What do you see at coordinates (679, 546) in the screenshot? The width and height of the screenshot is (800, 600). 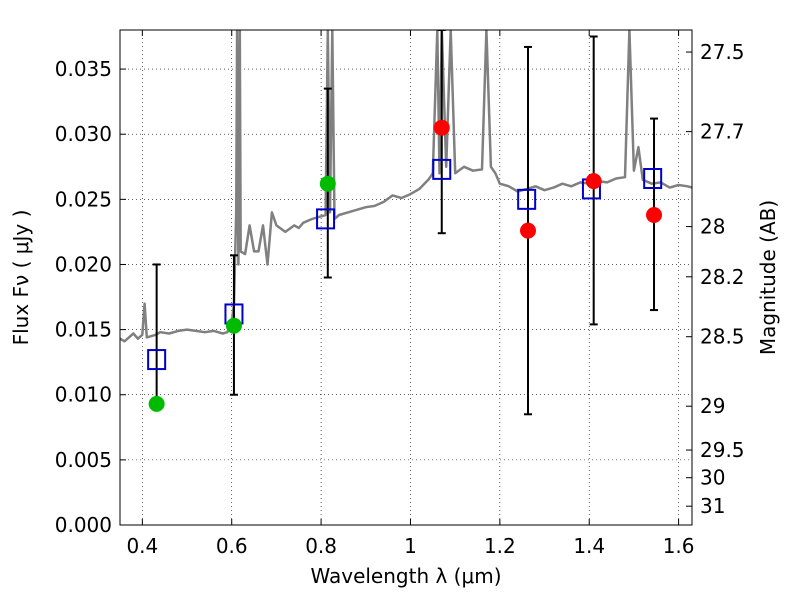 I see `x-tick-label: 1.6` at bounding box center [679, 546].